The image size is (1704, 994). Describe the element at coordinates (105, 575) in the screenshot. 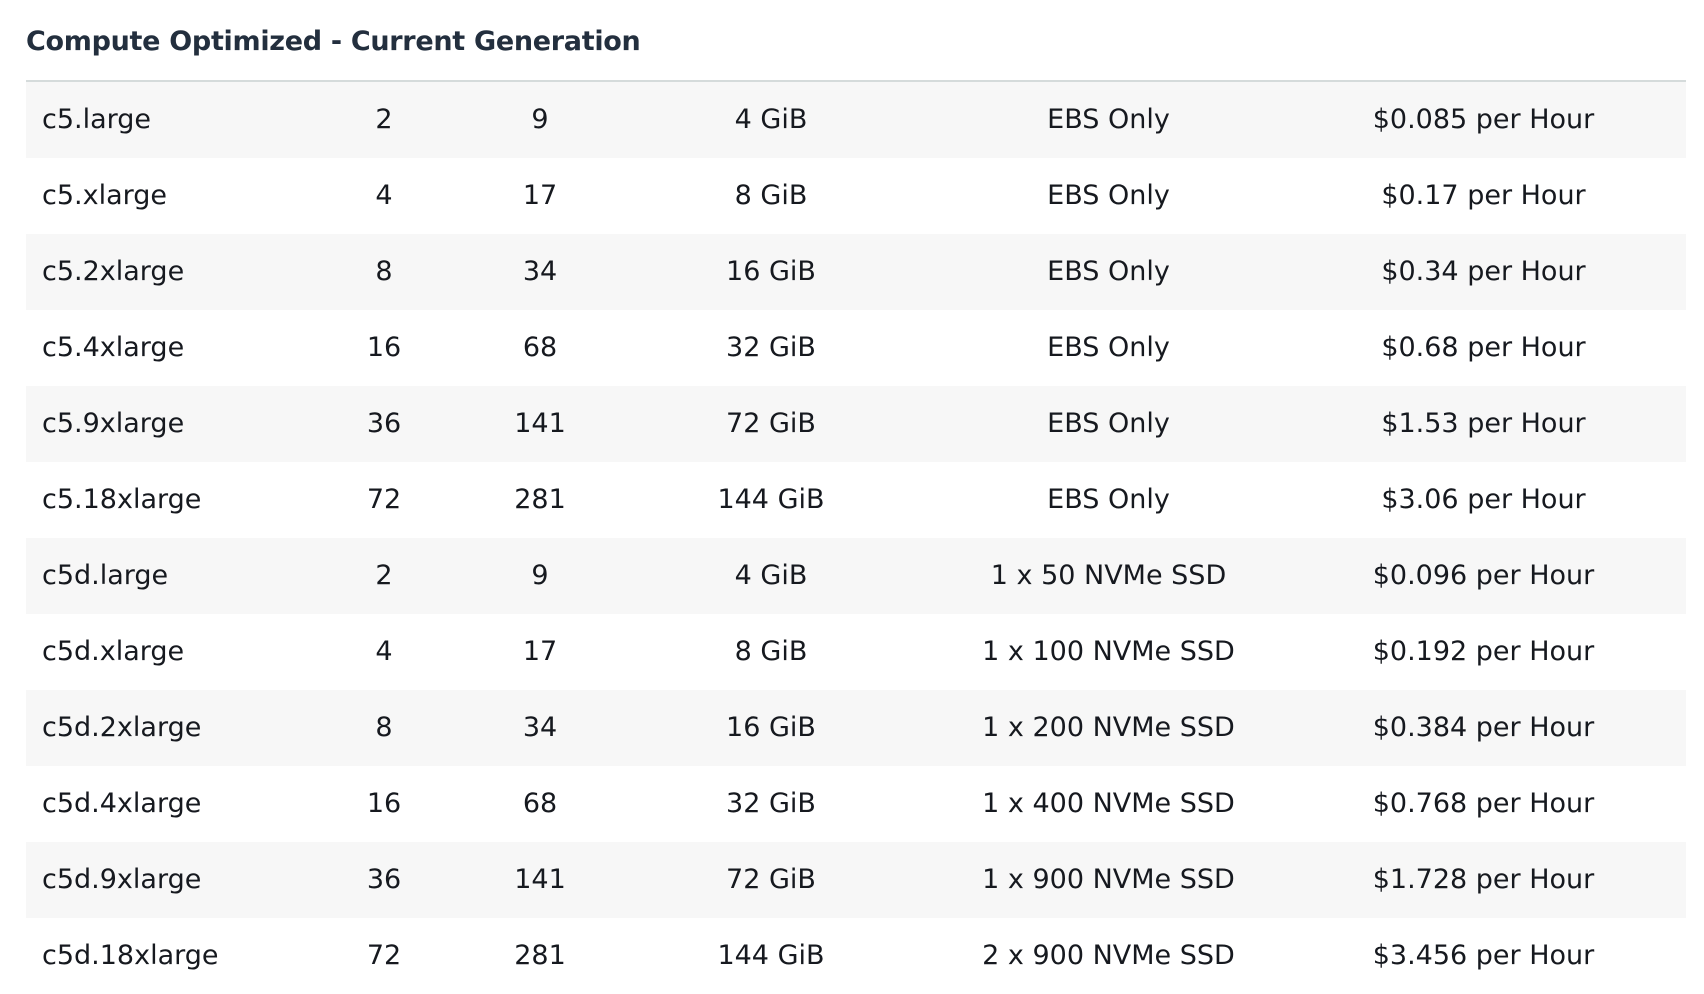

I see `instance-type-cell: c5d.large` at that location.